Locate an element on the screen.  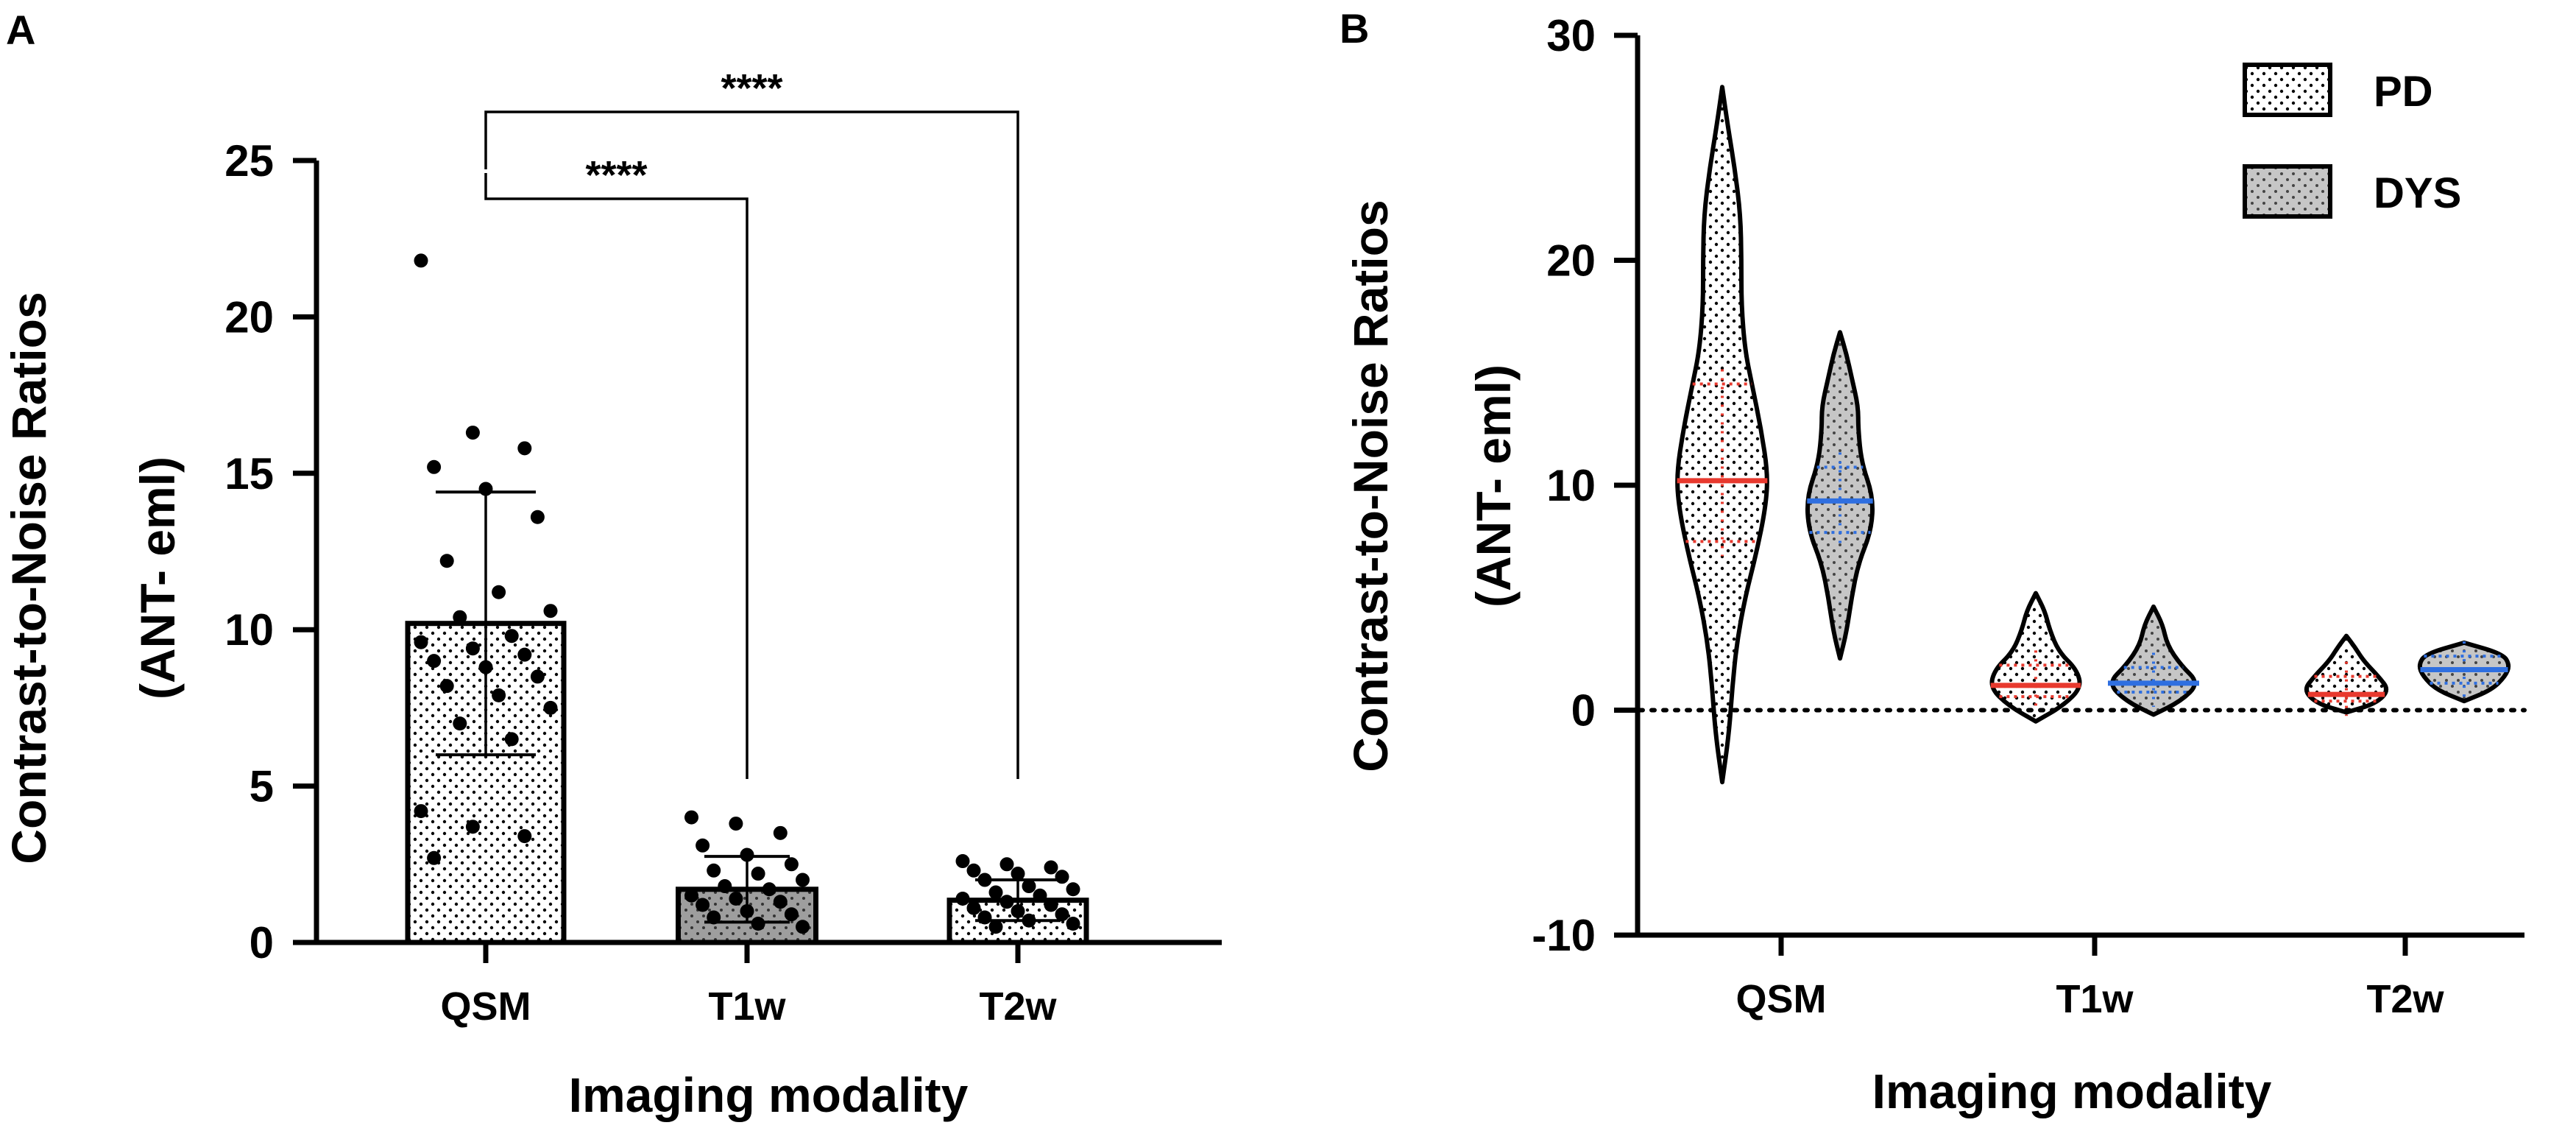
panel-b-y-tick-label-0: 0 is located at coordinates (1583, 711).